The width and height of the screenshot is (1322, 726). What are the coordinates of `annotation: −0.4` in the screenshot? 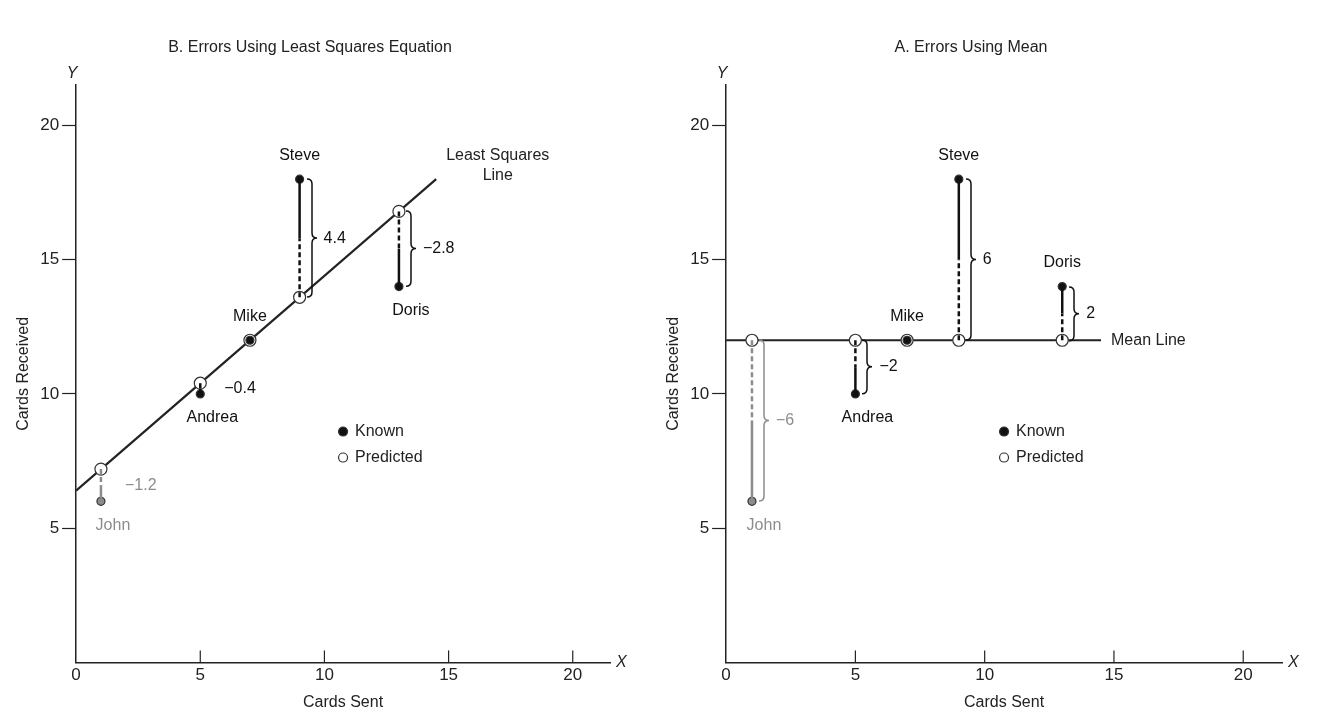 It's located at (240, 387).